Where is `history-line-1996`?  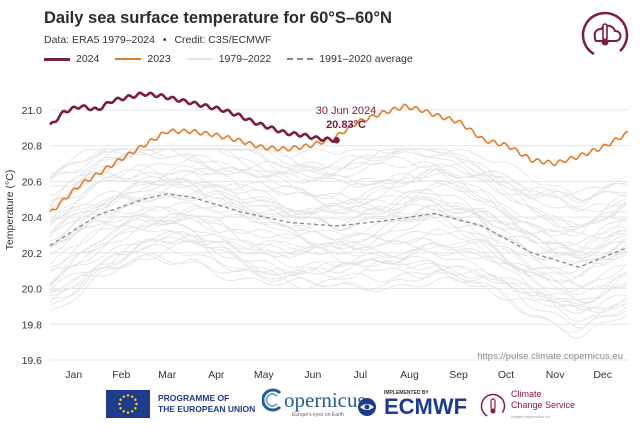 history-line-1996 is located at coordinates (338, 248).